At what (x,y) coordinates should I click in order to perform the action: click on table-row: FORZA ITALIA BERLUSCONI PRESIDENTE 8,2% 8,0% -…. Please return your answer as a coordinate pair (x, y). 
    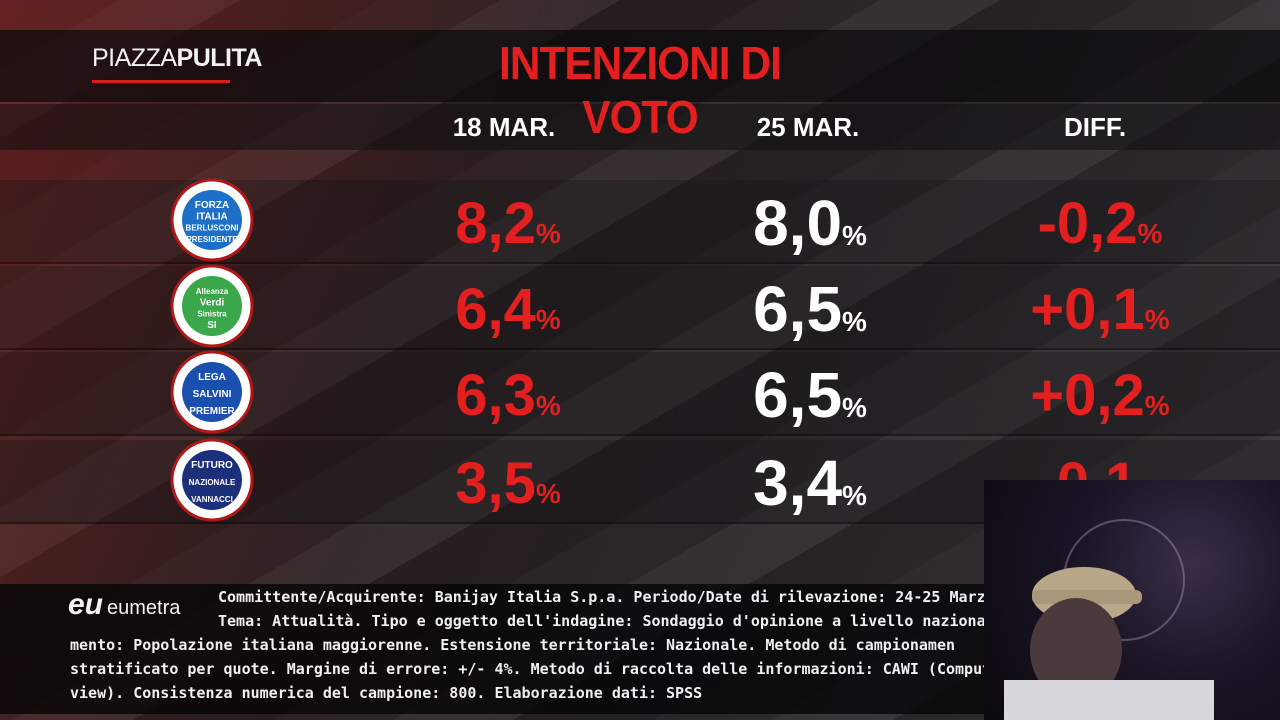
    Looking at the image, I should click on (640, 221).